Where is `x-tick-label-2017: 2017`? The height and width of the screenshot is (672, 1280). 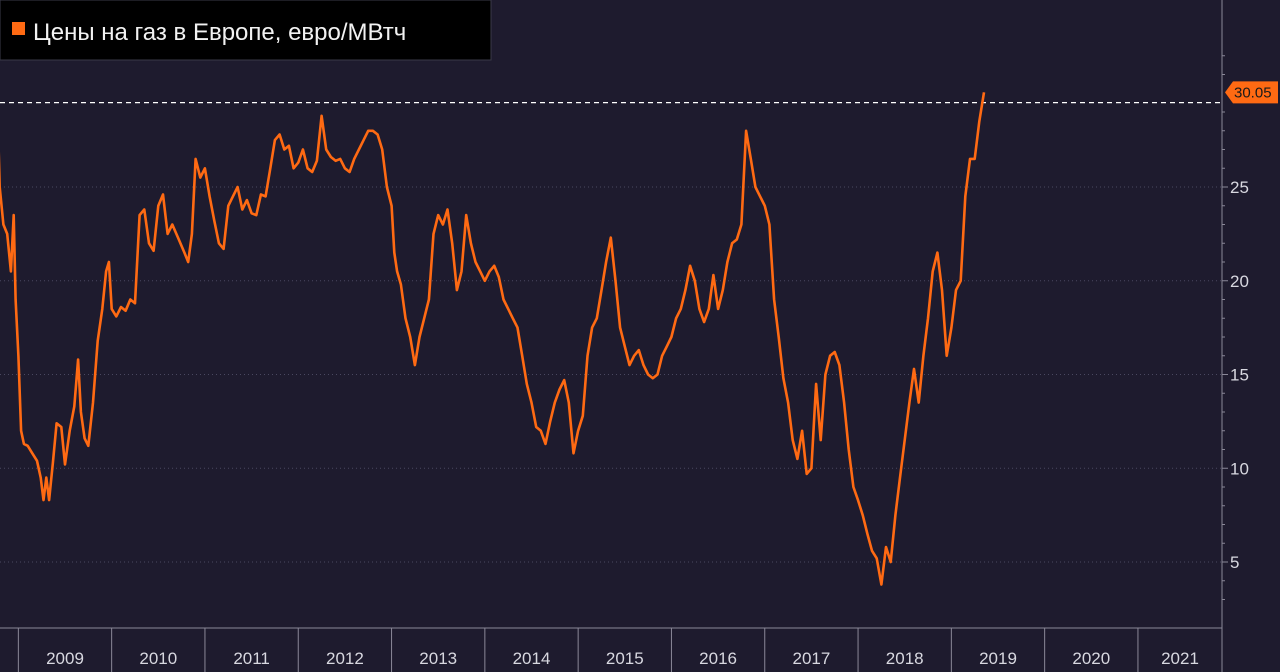 x-tick-label-2017: 2017 is located at coordinates (811, 658).